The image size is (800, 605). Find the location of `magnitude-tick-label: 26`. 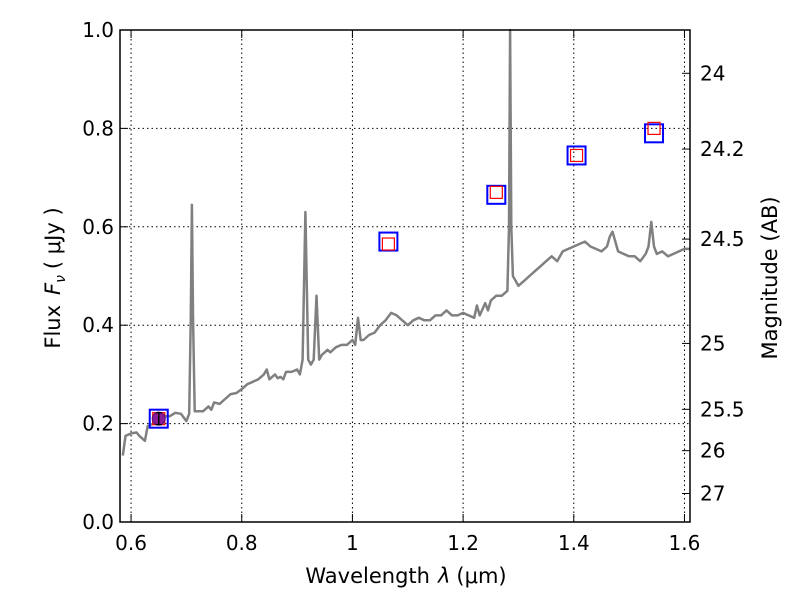

magnitude-tick-label: 26 is located at coordinates (712, 451).